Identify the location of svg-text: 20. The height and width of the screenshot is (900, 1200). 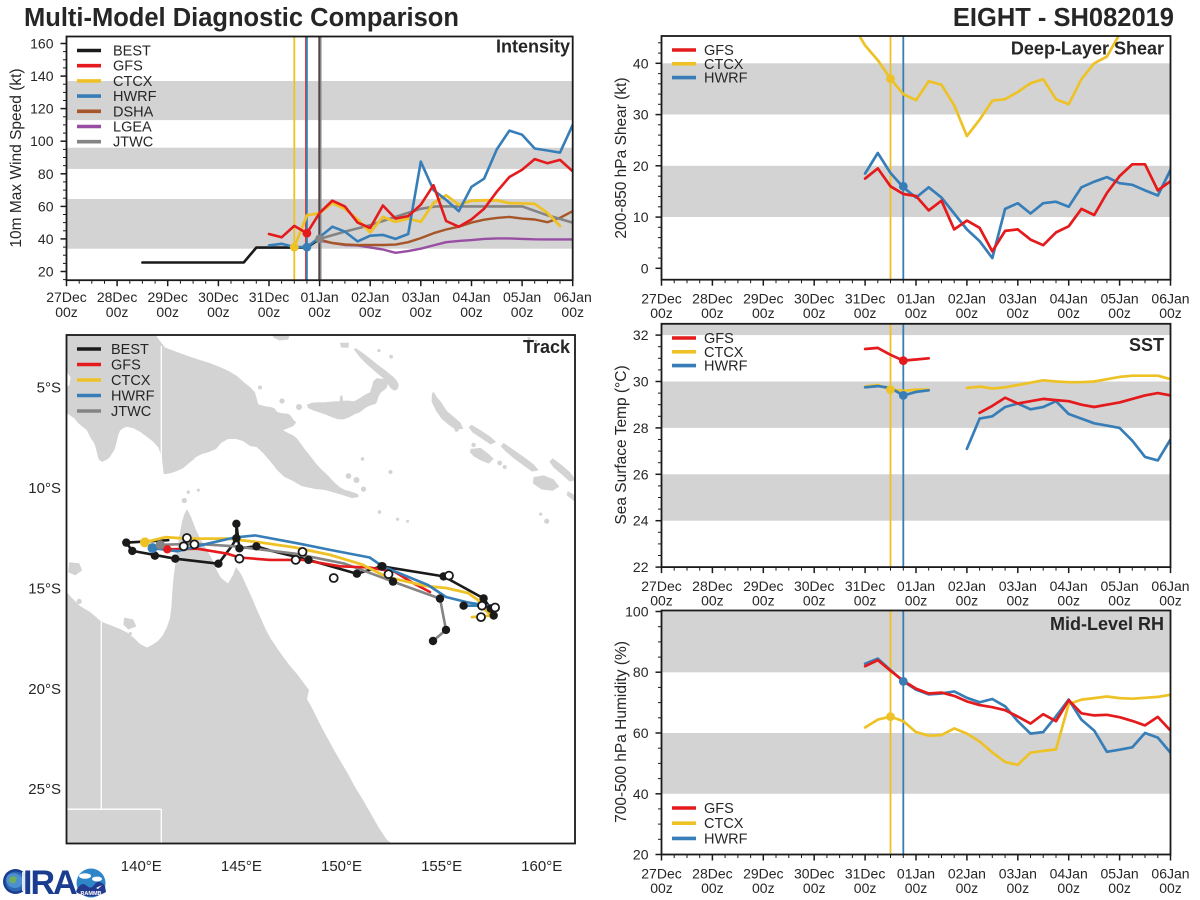
(641, 855).